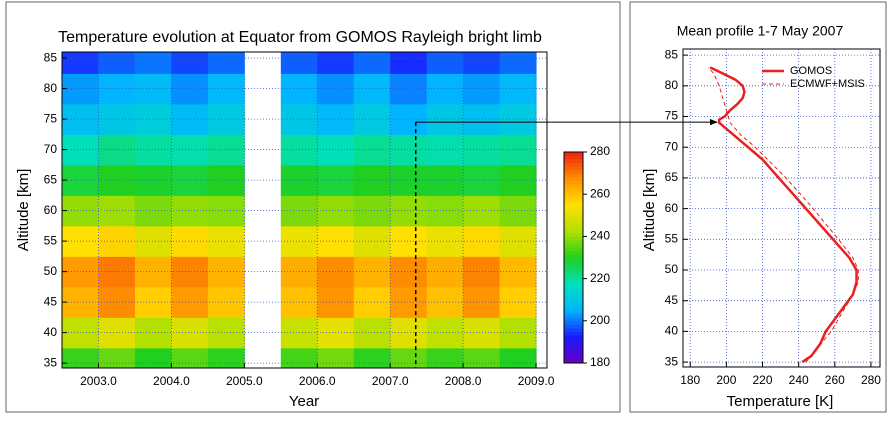  I want to click on x-tick-label: 200, so click(726, 380).